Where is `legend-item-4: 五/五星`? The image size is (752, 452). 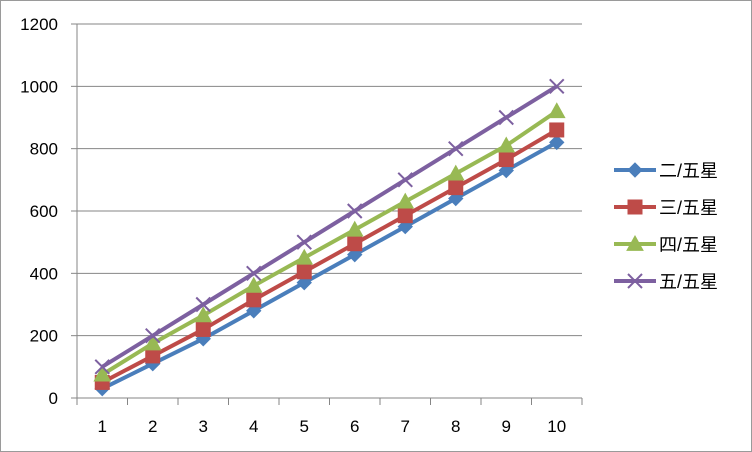
legend-item-4: 五/五星 is located at coordinates (666, 282).